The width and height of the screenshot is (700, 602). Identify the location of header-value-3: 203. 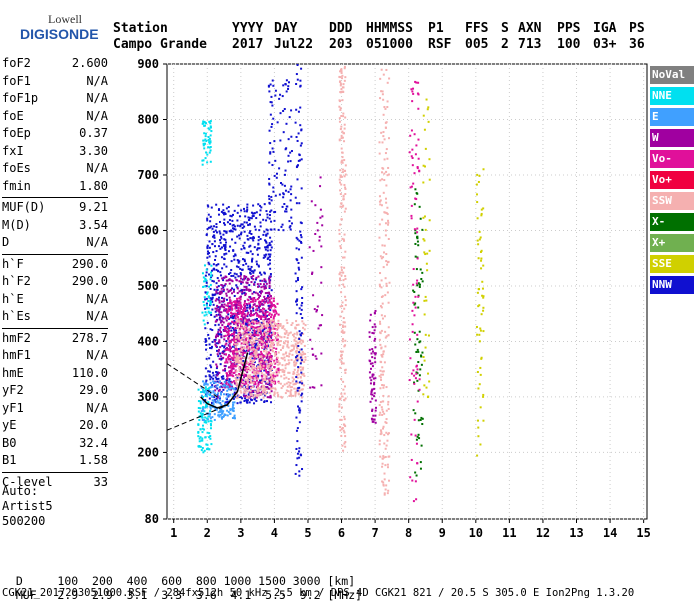
(341, 44).